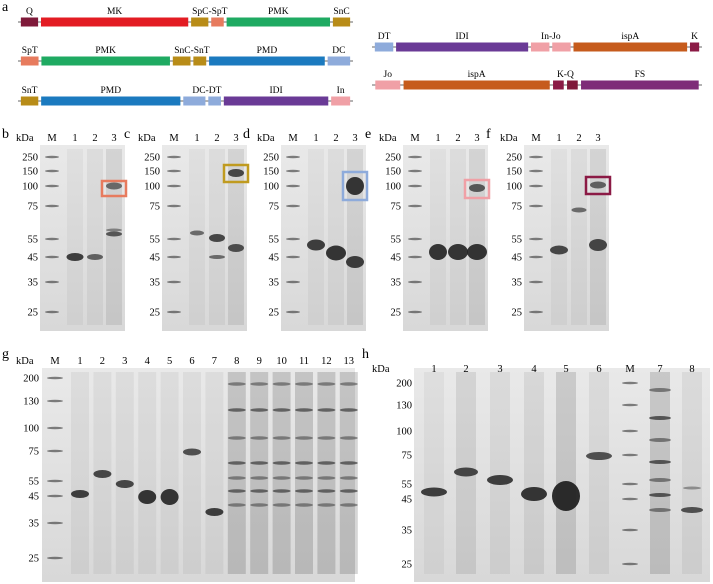 The image size is (713, 584). What do you see at coordinates (236, 361) in the screenshot?
I see `lane-label: 8` at bounding box center [236, 361].